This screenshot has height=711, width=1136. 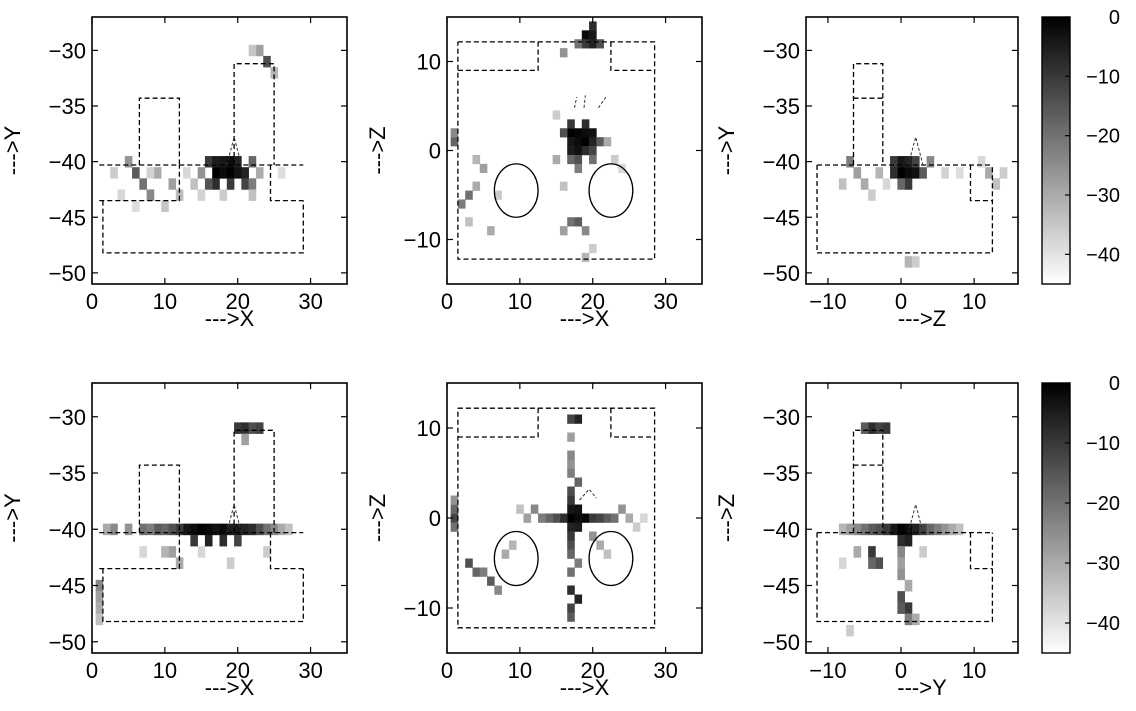 I want to click on colorbar-tick-label: 0, so click(x=1114, y=18).